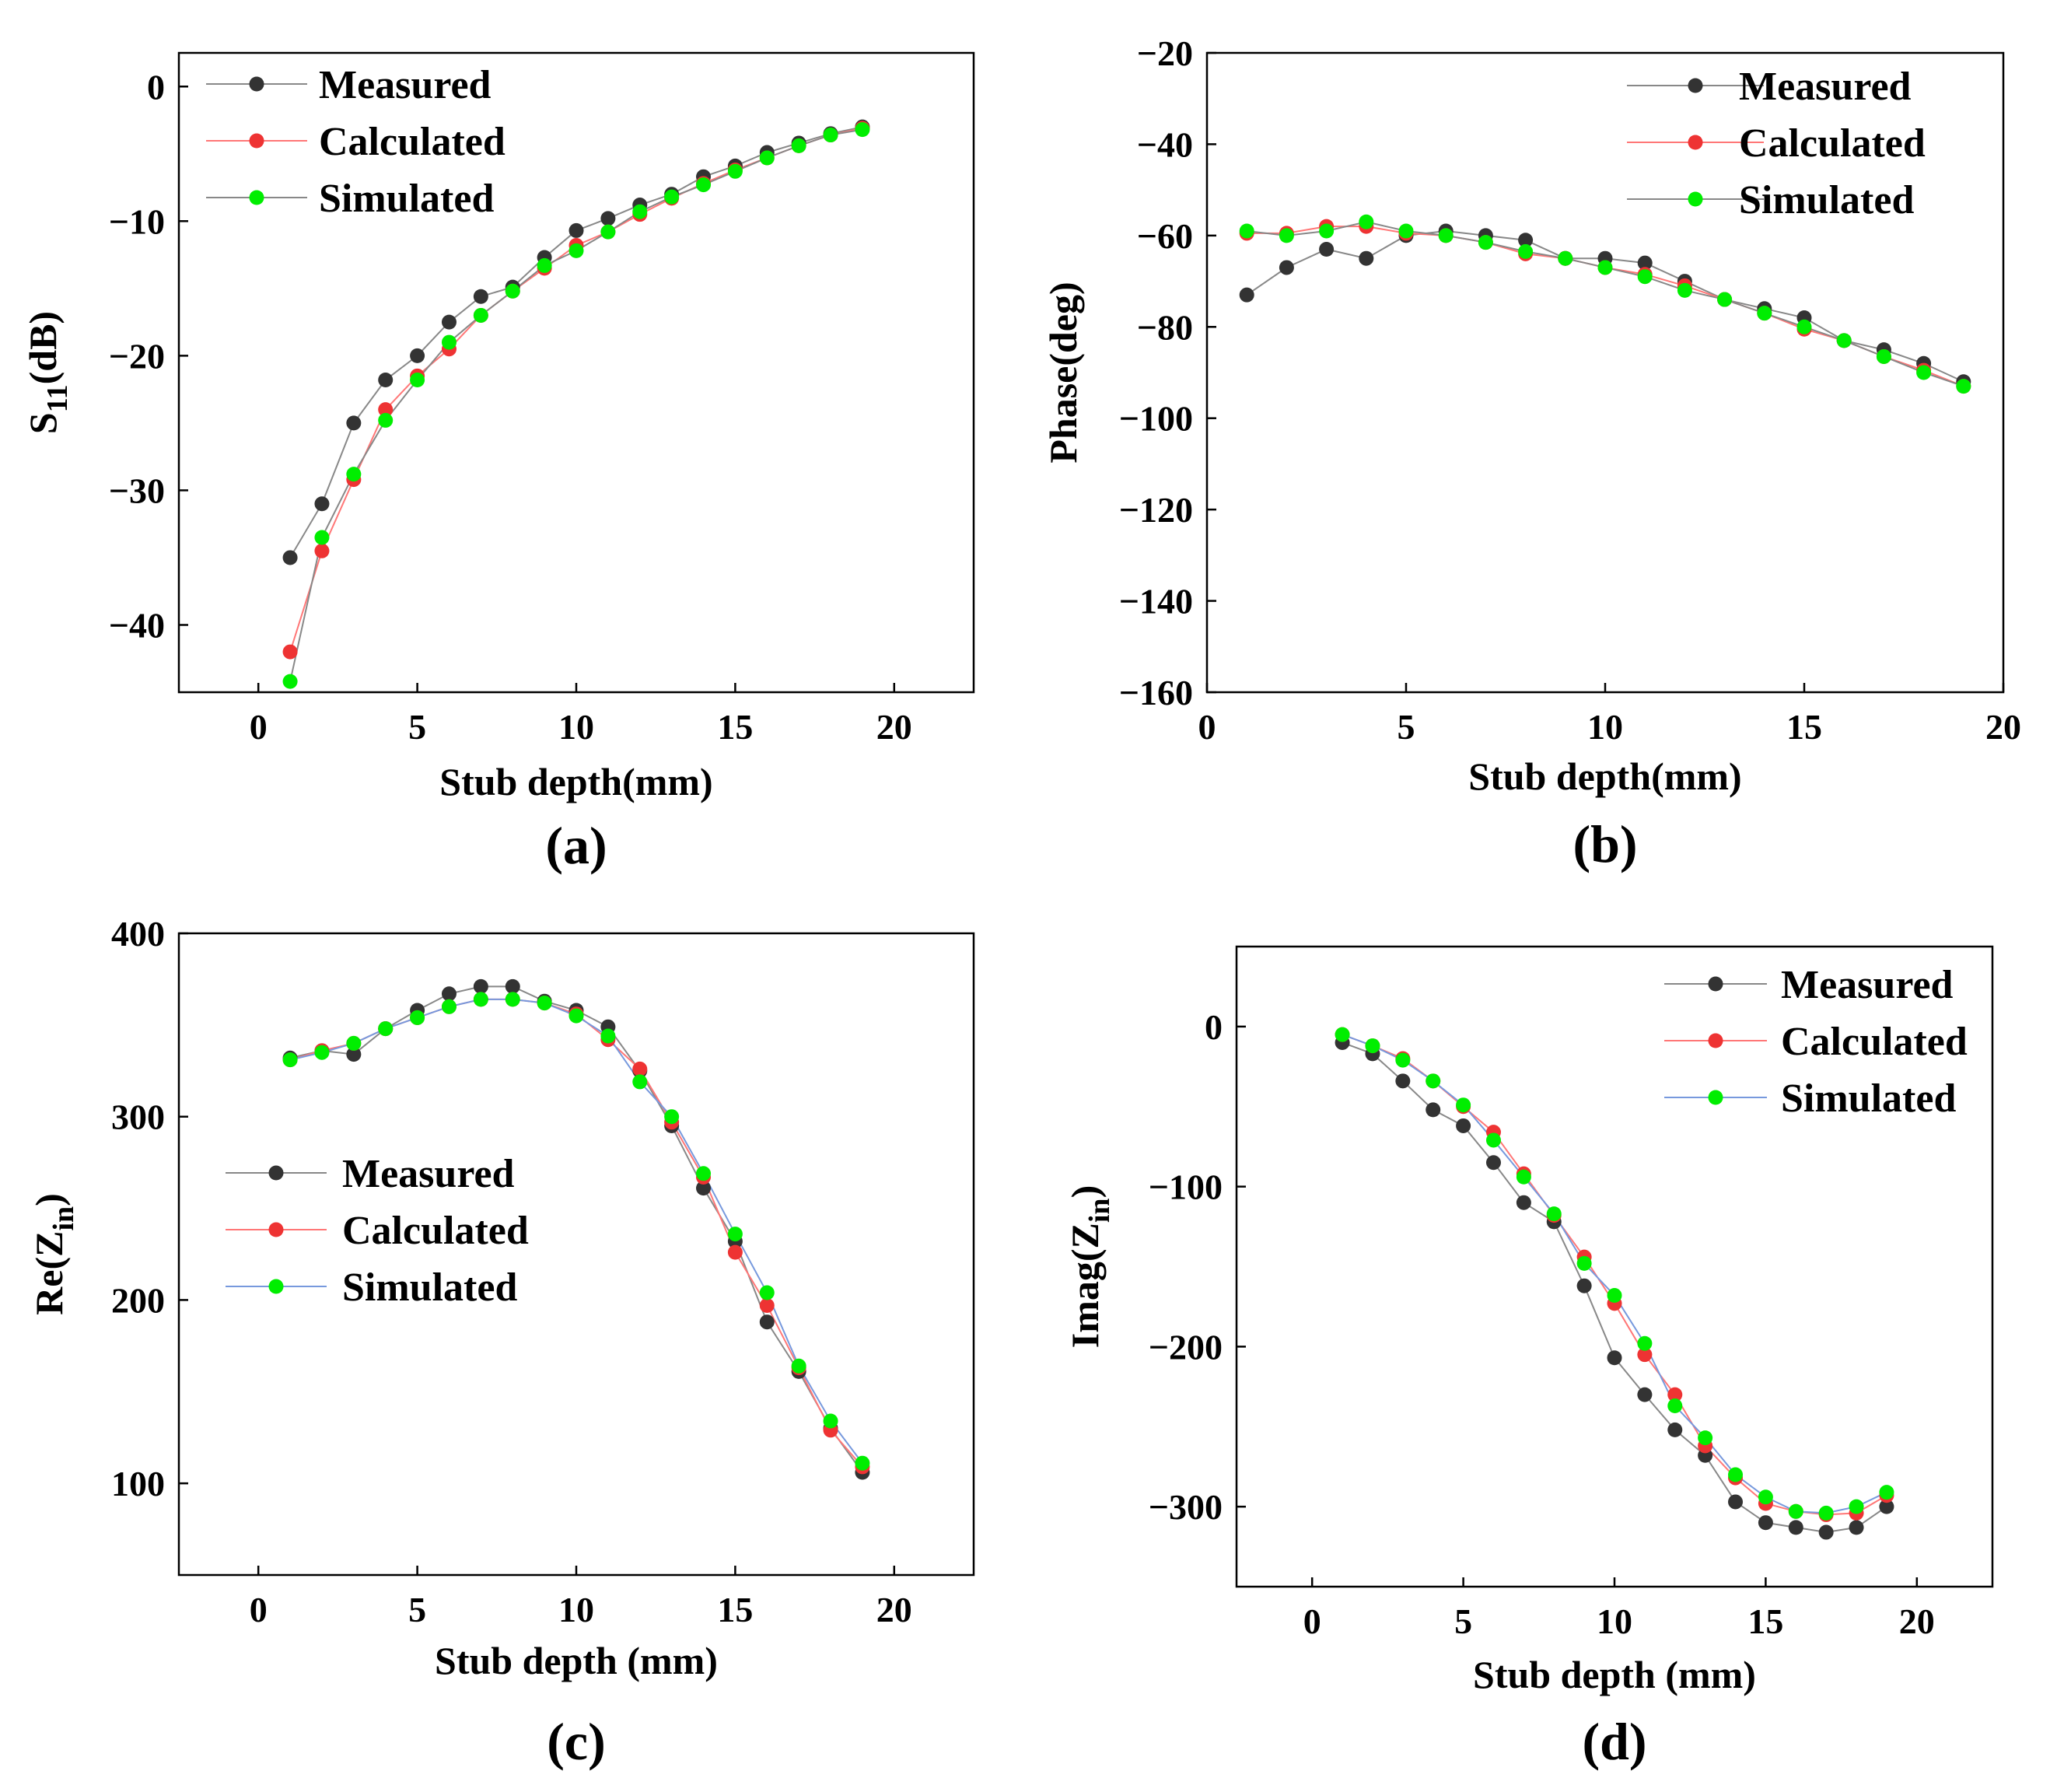 This screenshot has height=1792, width=2064. What do you see at coordinates (58, 398) in the screenshot?
I see `y-axis-label-subscript: 11` at bounding box center [58, 398].